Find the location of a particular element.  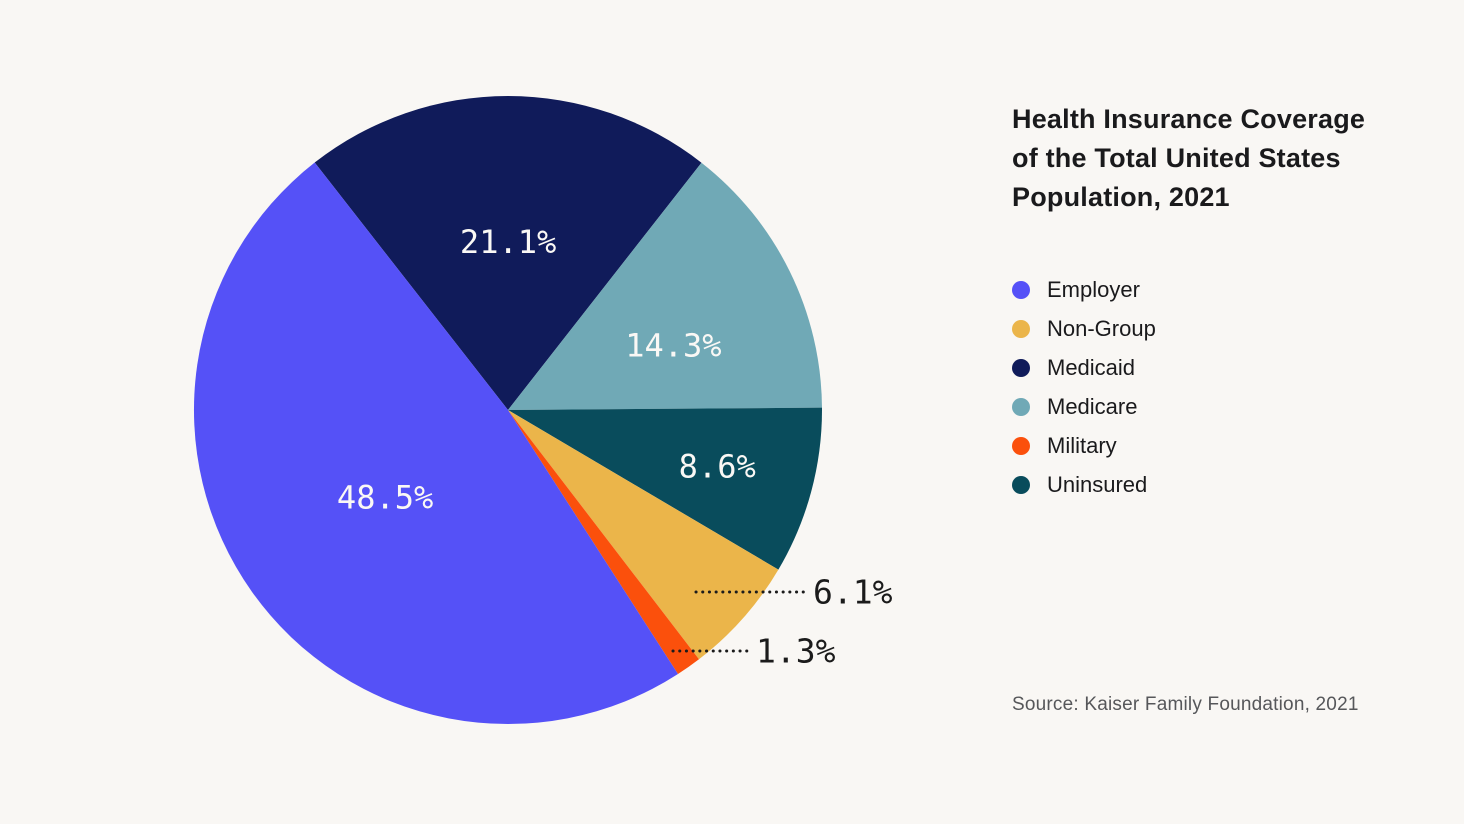

legend-item-employer: Employer is located at coordinates (1084, 289).